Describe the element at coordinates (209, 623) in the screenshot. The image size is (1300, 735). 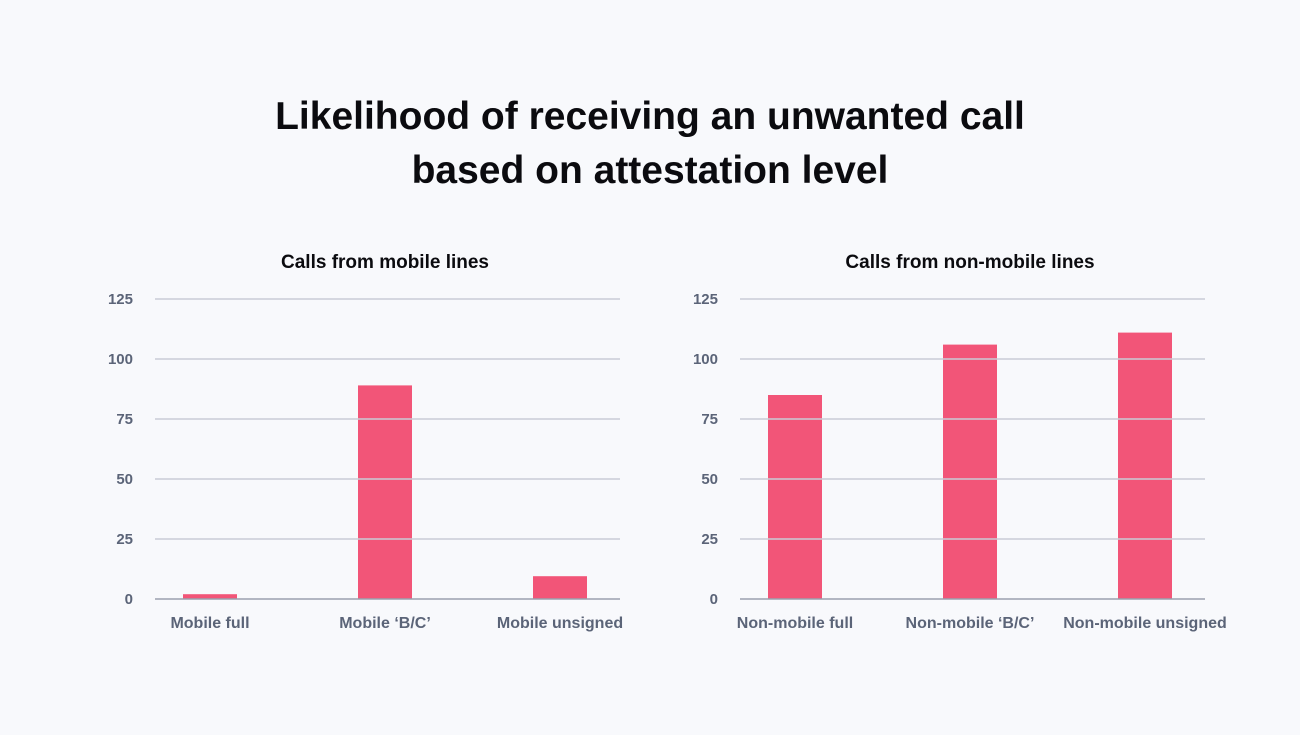
I see `x-category-label: Mobile full` at that location.